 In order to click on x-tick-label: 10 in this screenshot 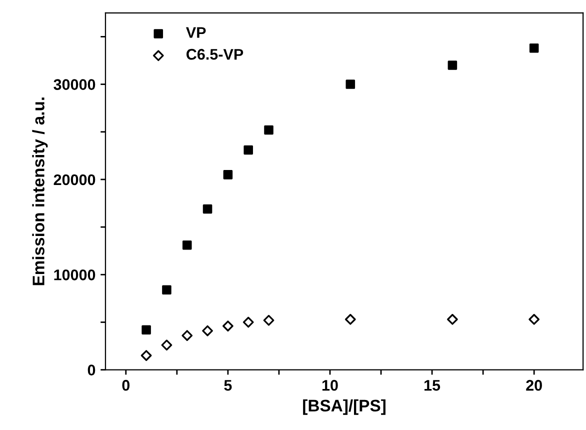, I will do `click(330, 385)`.